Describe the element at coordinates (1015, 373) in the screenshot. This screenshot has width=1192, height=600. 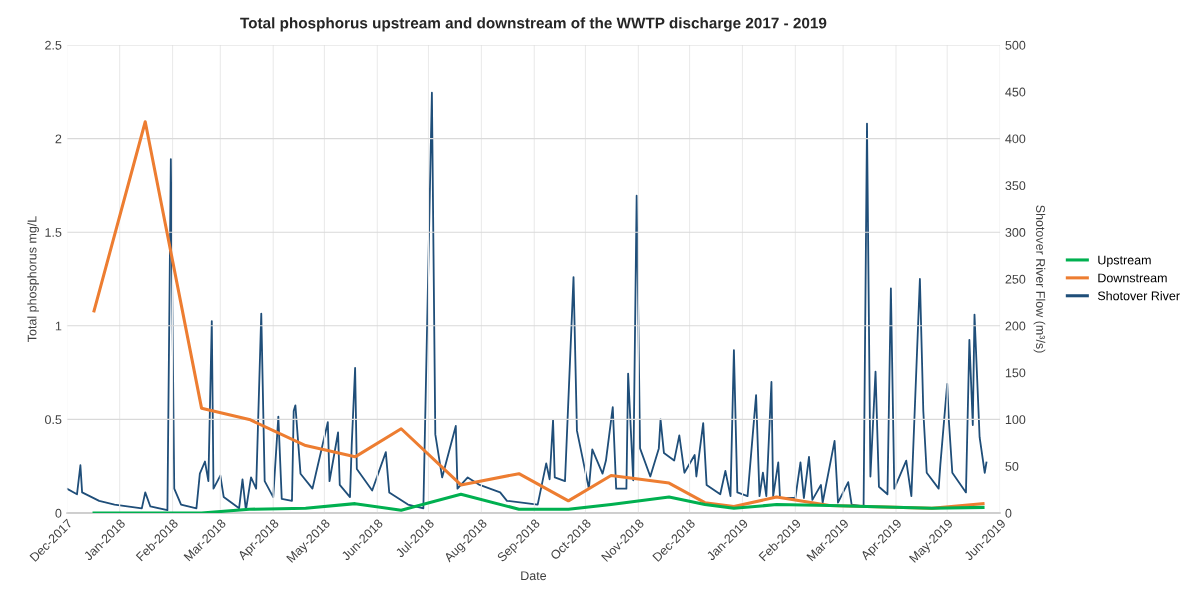
I see `y2-tick-label: 150` at that location.